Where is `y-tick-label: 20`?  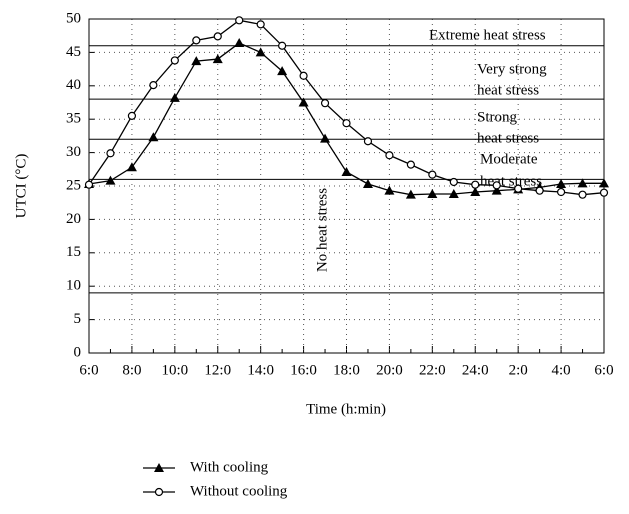 y-tick-label: 20 is located at coordinates (73, 219).